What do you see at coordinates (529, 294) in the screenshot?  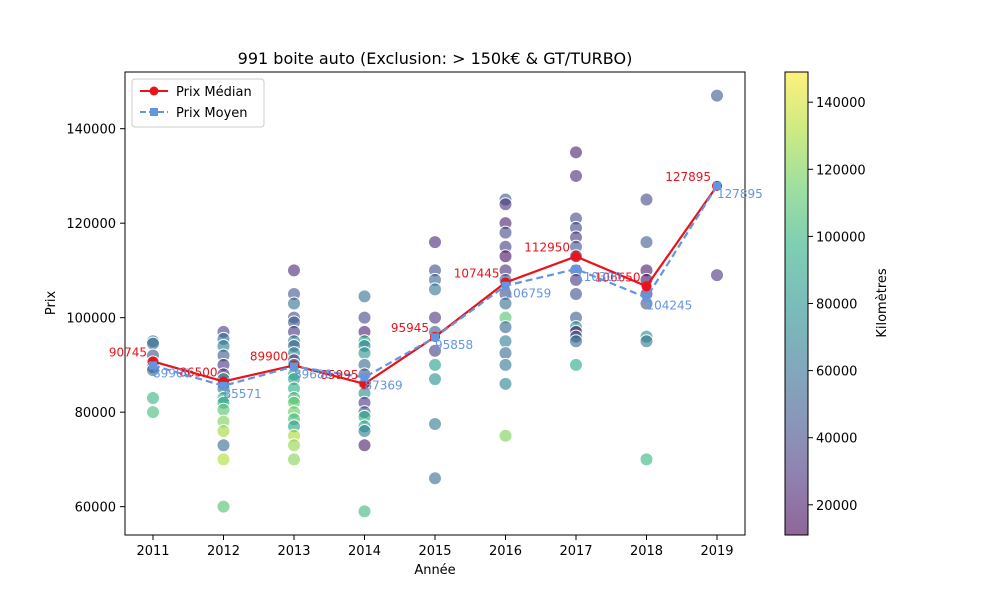 I see `mean-value-label: 106759` at bounding box center [529, 294].